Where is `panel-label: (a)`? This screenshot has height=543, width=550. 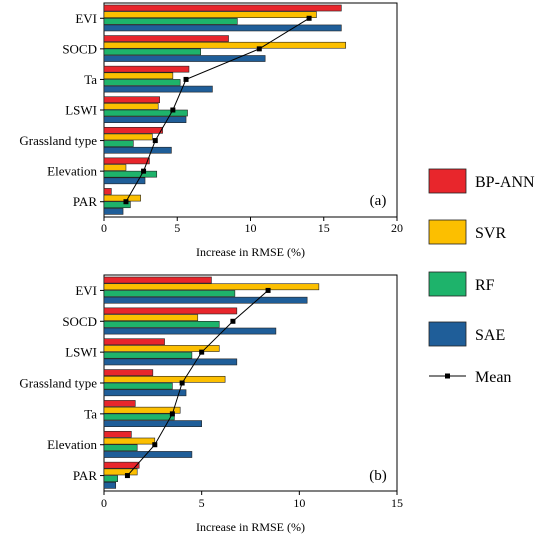
panel-label: (a) is located at coordinates (378, 201).